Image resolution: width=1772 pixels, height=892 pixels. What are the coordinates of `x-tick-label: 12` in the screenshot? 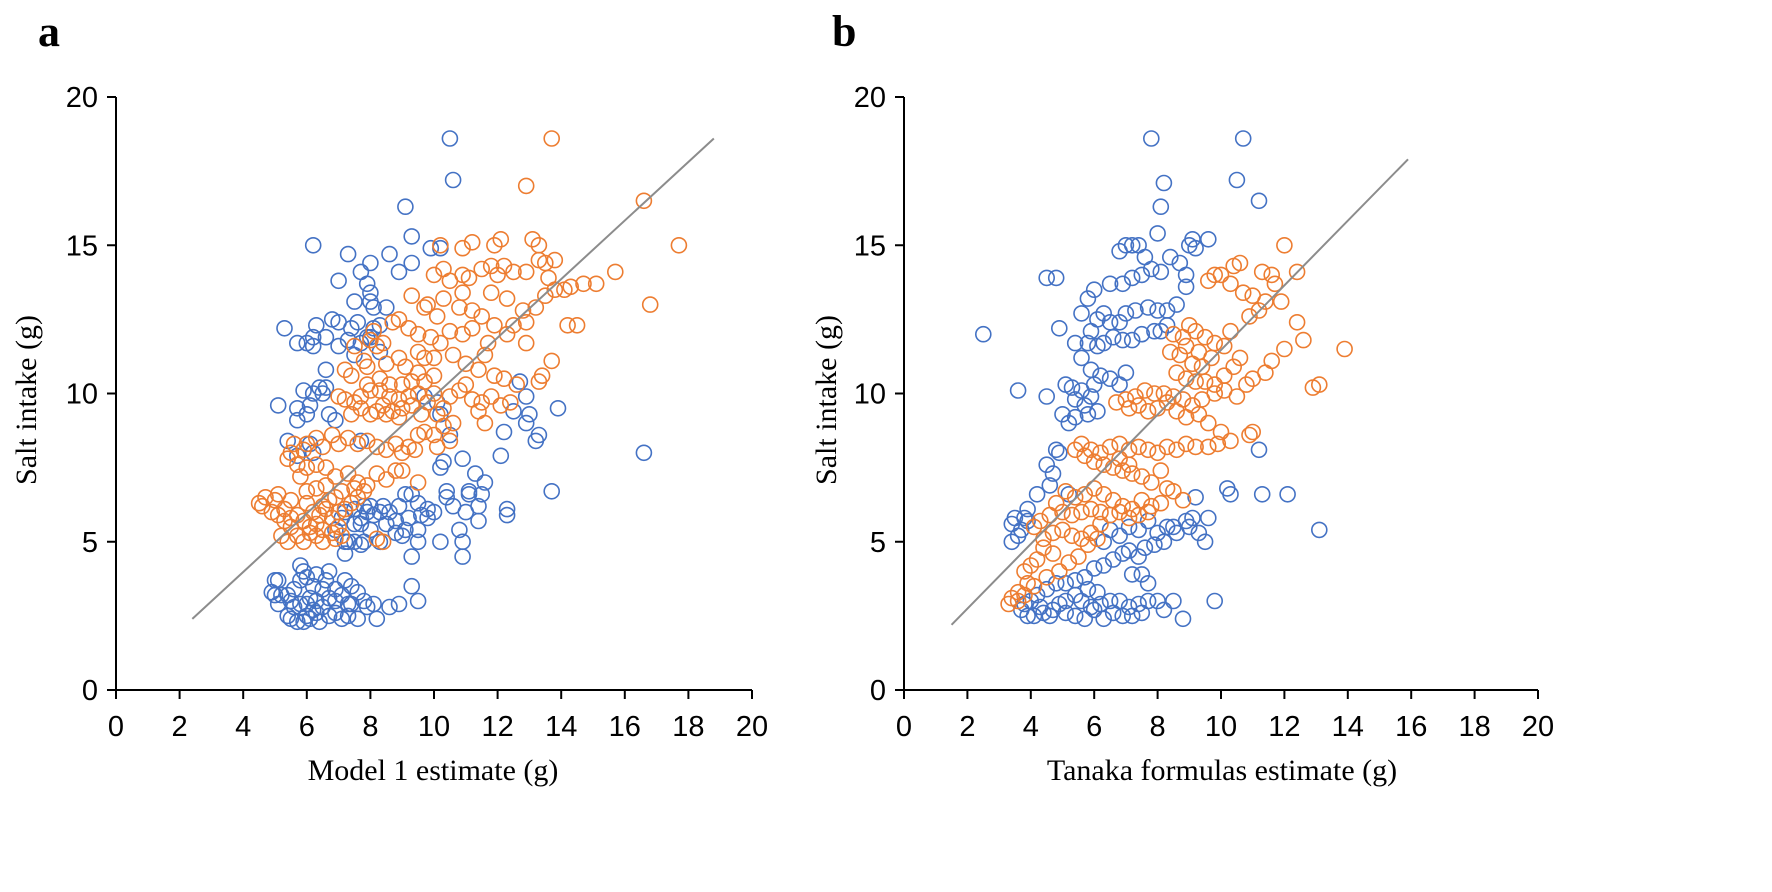 It's located at (497, 727).